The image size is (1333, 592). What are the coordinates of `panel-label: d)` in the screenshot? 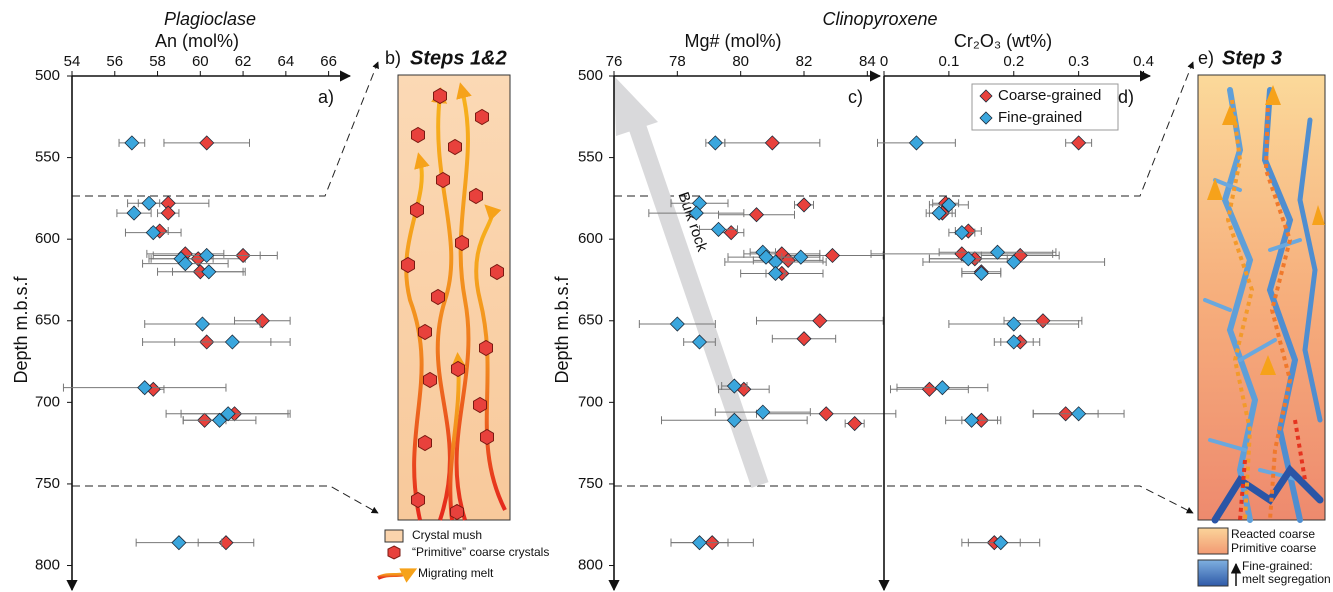 It's located at (1126, 97).